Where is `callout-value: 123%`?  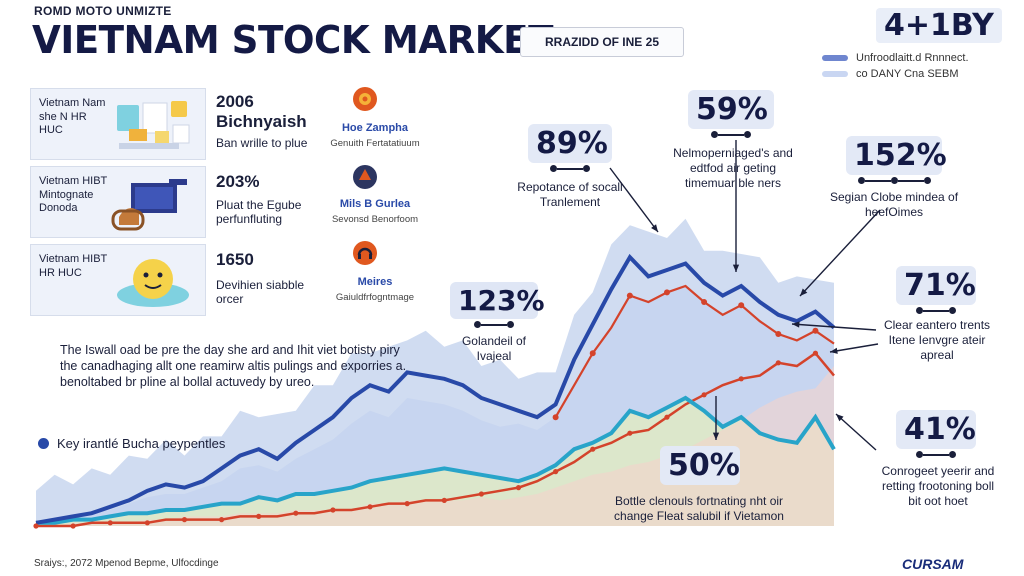 callout-value: 123% is located at coordinates (497, 300).